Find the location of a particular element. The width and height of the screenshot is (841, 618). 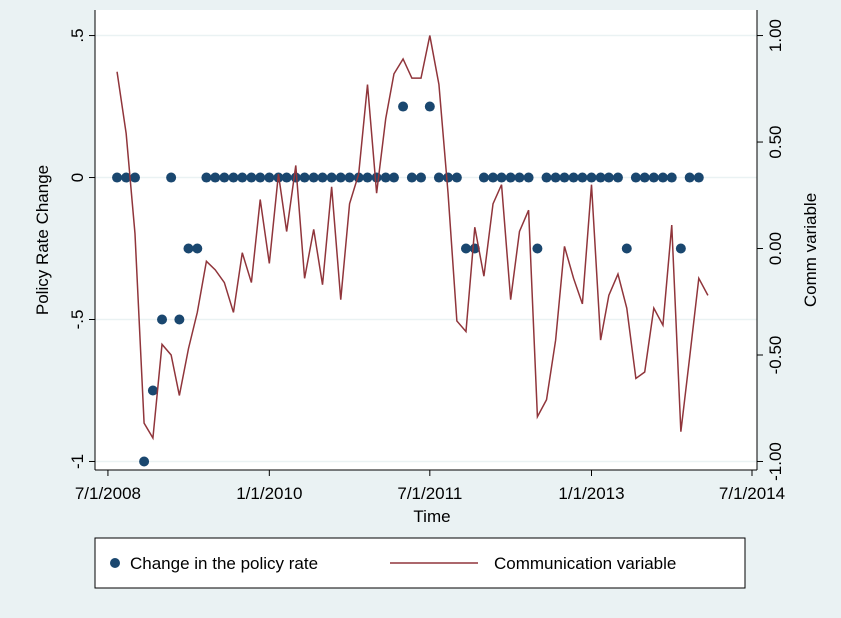

x-tick-label: 7/1/2014 is located at coordinates (752, 493).